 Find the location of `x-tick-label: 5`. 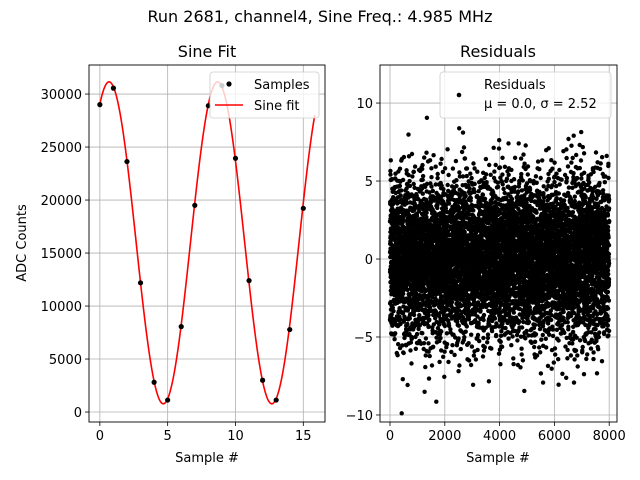

x-tick-label: 5 is located at coordinates (168, 436).